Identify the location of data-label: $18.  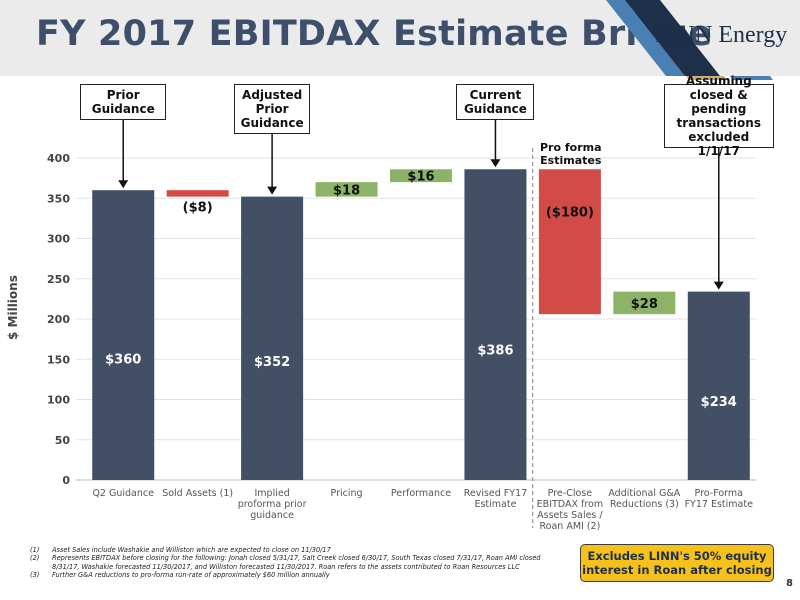
(346, 190).